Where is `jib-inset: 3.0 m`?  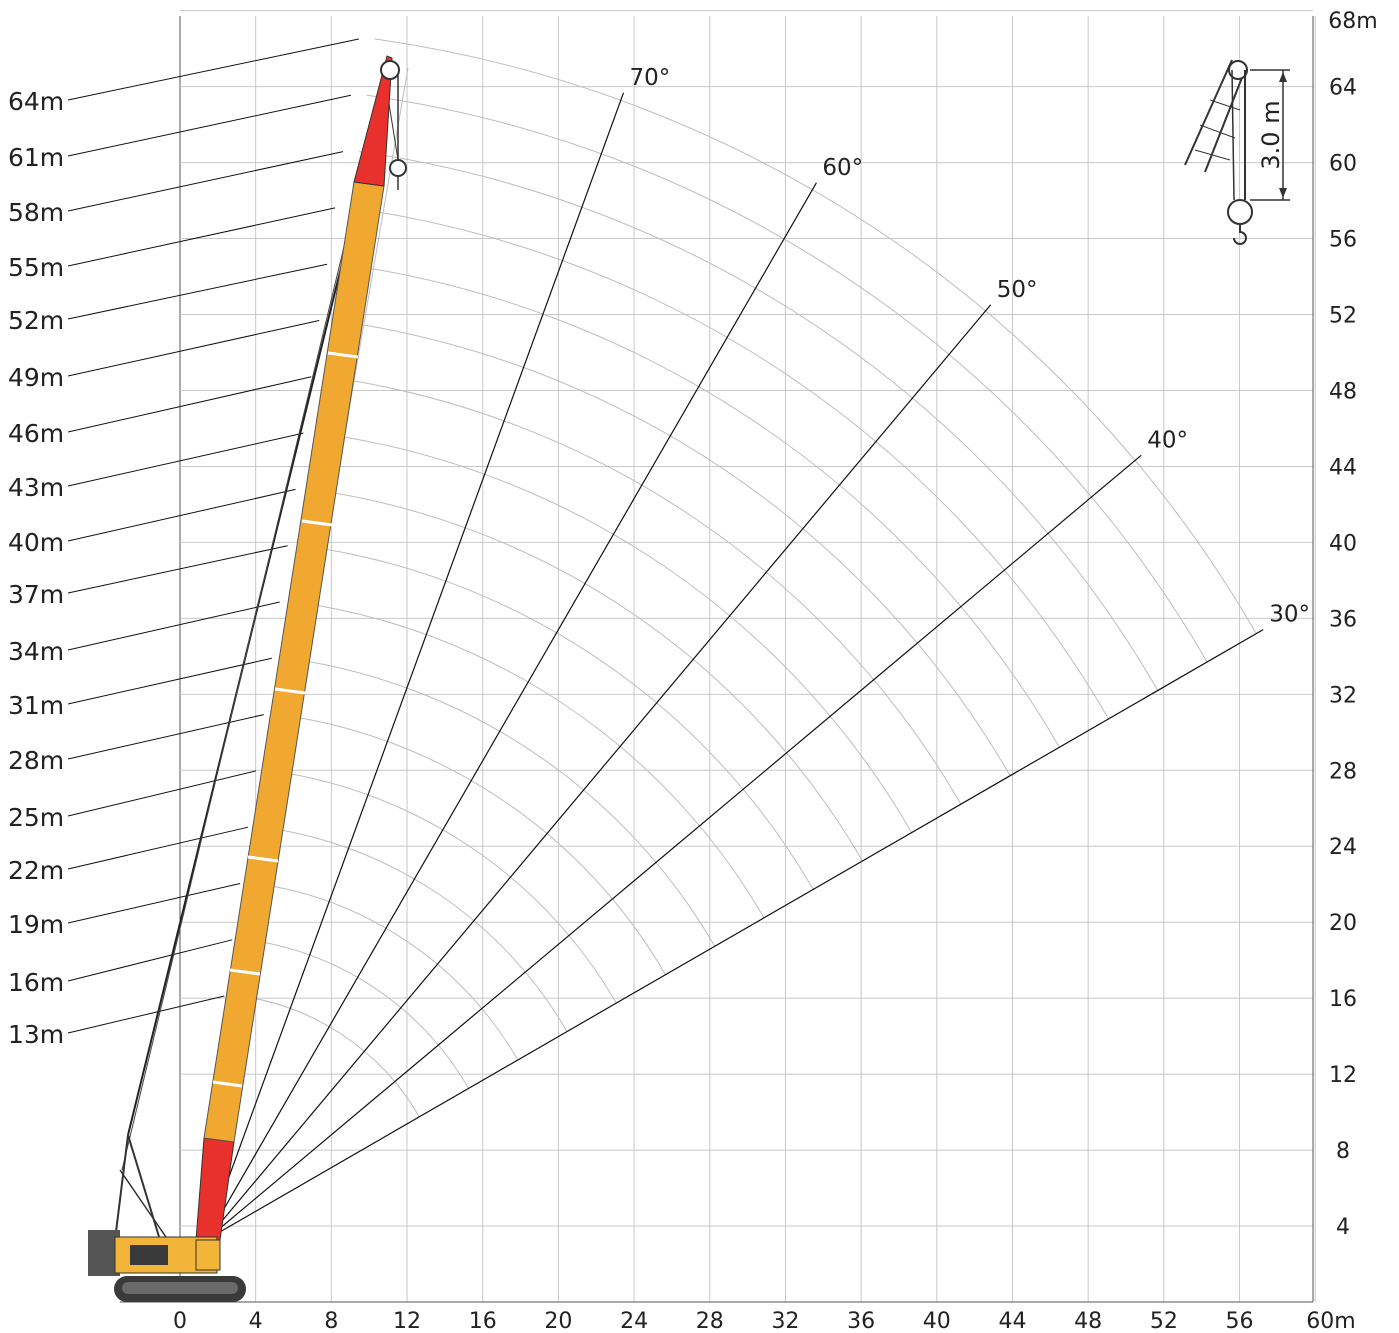
jib-inset: 3.0 m is located at coordinates (1237, 152).